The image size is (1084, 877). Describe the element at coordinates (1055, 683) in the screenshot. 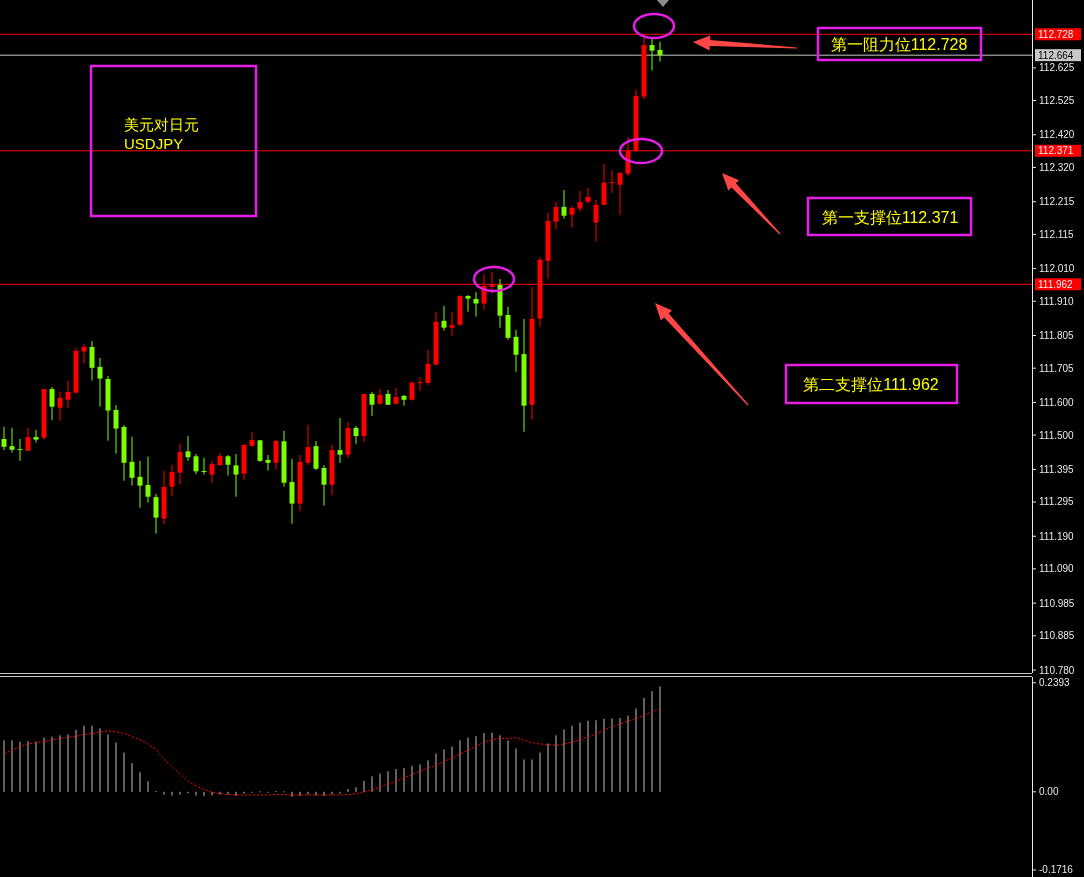

I see `y-tick-label: 0.2393` at that location.